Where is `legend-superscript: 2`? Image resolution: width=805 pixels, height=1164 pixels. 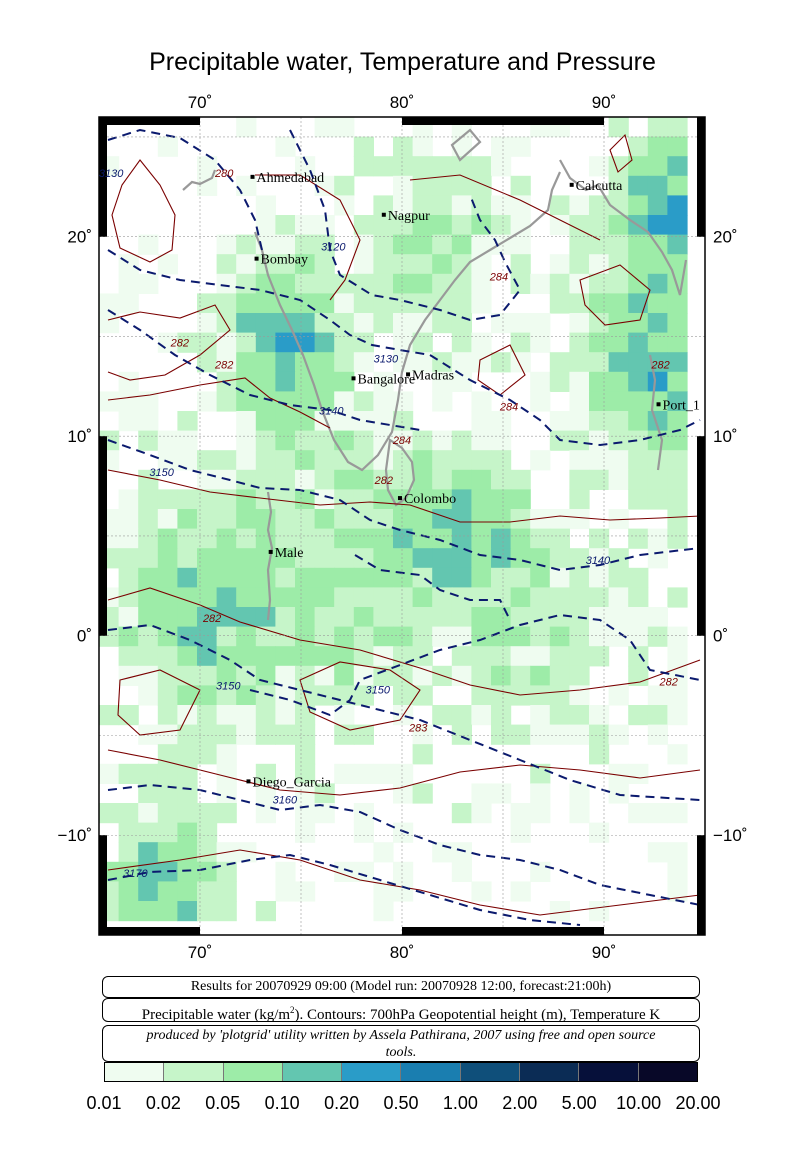
legend-superscript: 2 is located at coordinates (292, 1010).